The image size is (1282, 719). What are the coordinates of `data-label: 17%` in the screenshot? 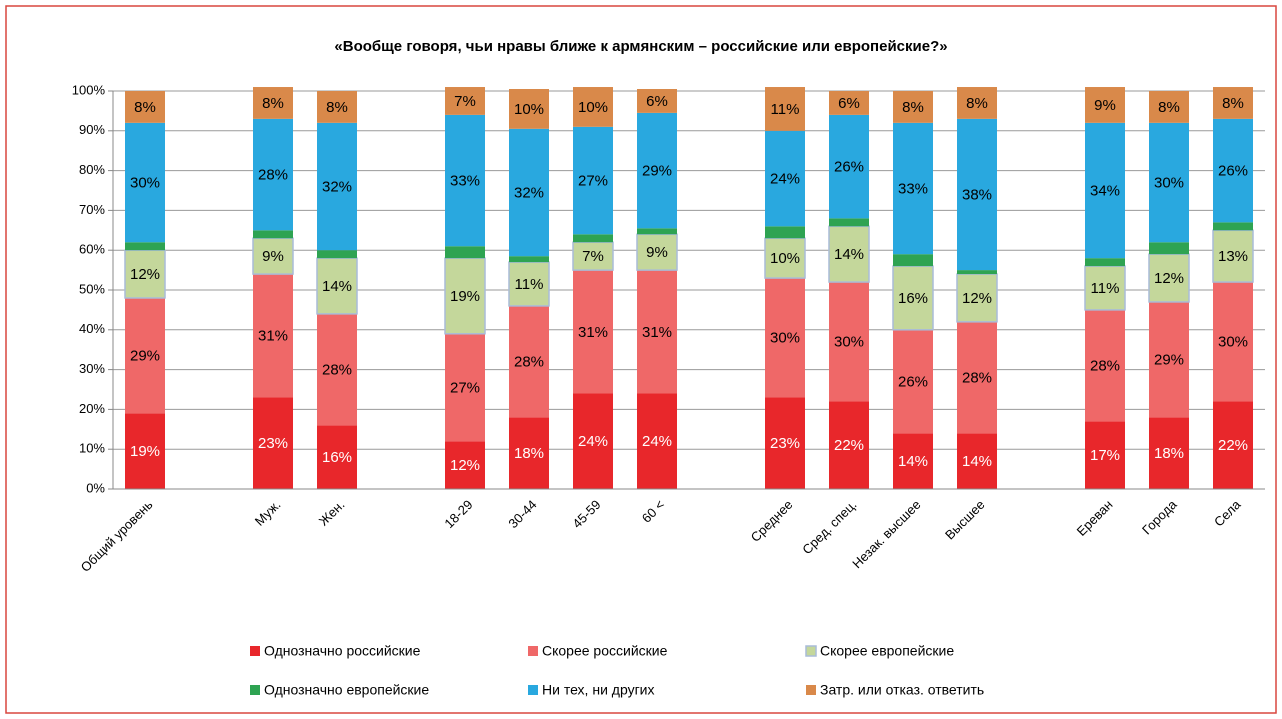 It's located at (1105, 455).